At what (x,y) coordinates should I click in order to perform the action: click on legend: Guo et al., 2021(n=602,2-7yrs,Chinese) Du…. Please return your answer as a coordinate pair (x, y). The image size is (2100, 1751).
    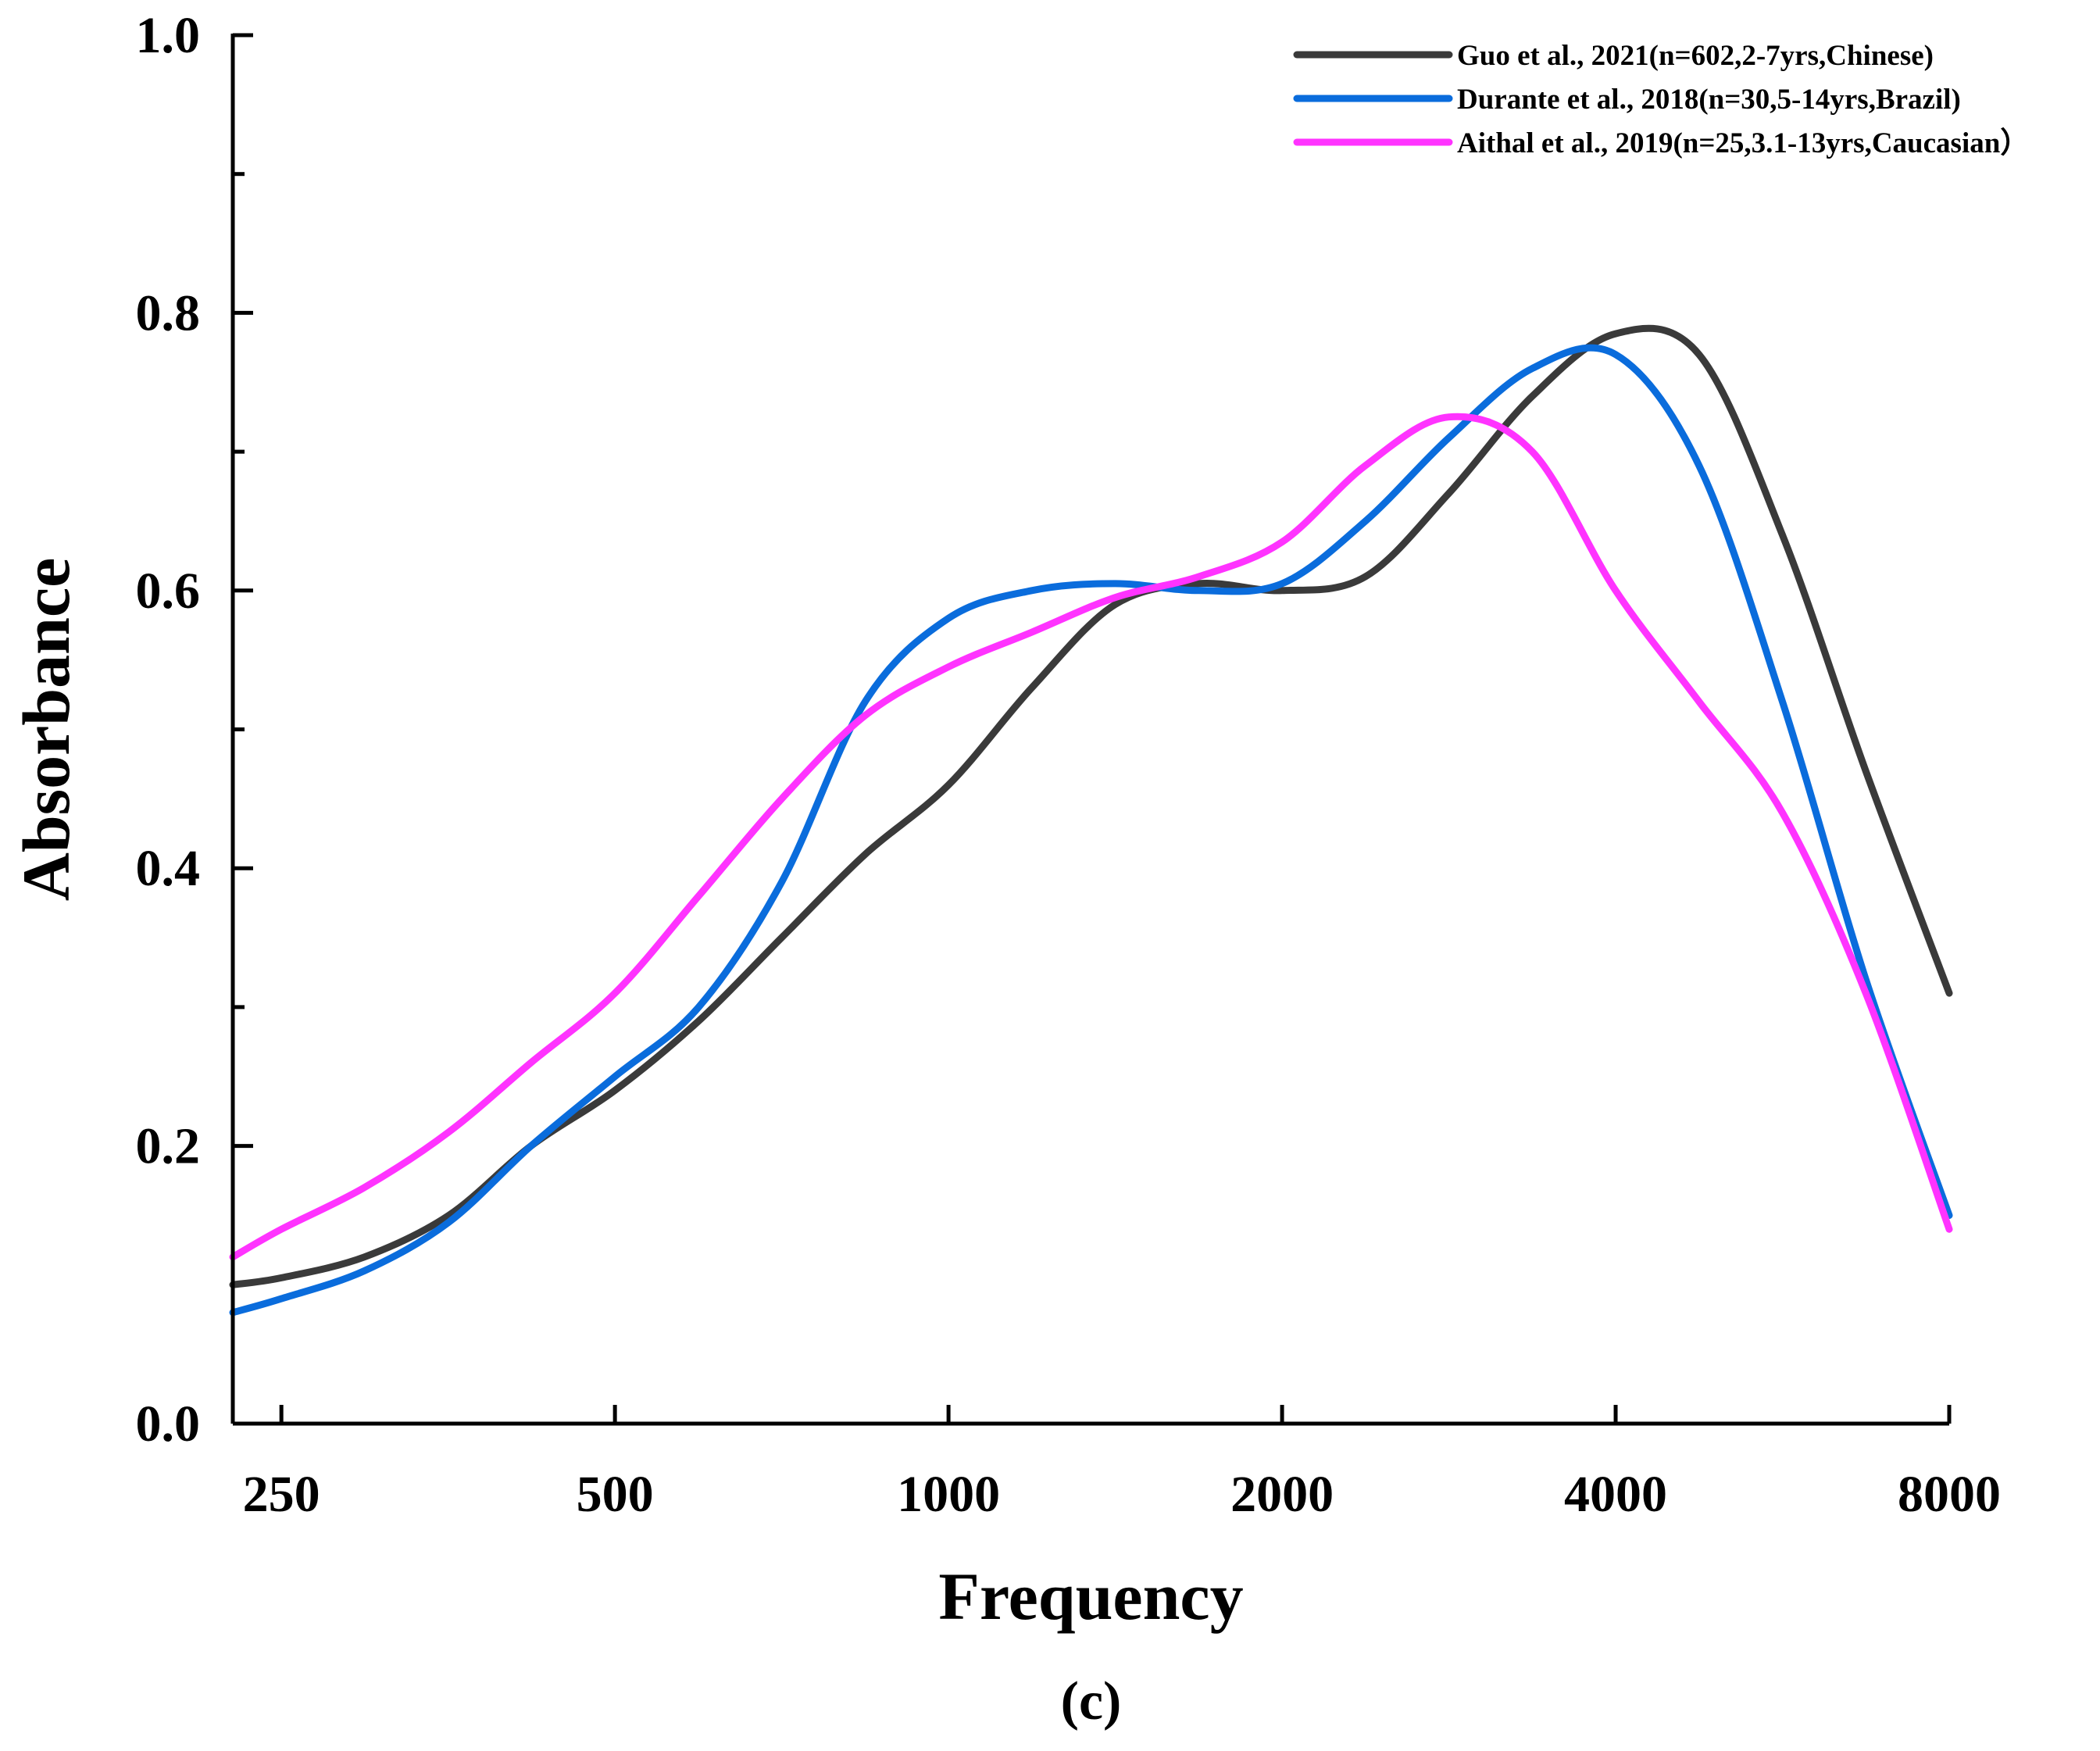
    Looking at the image, I should click on (1661, 99).